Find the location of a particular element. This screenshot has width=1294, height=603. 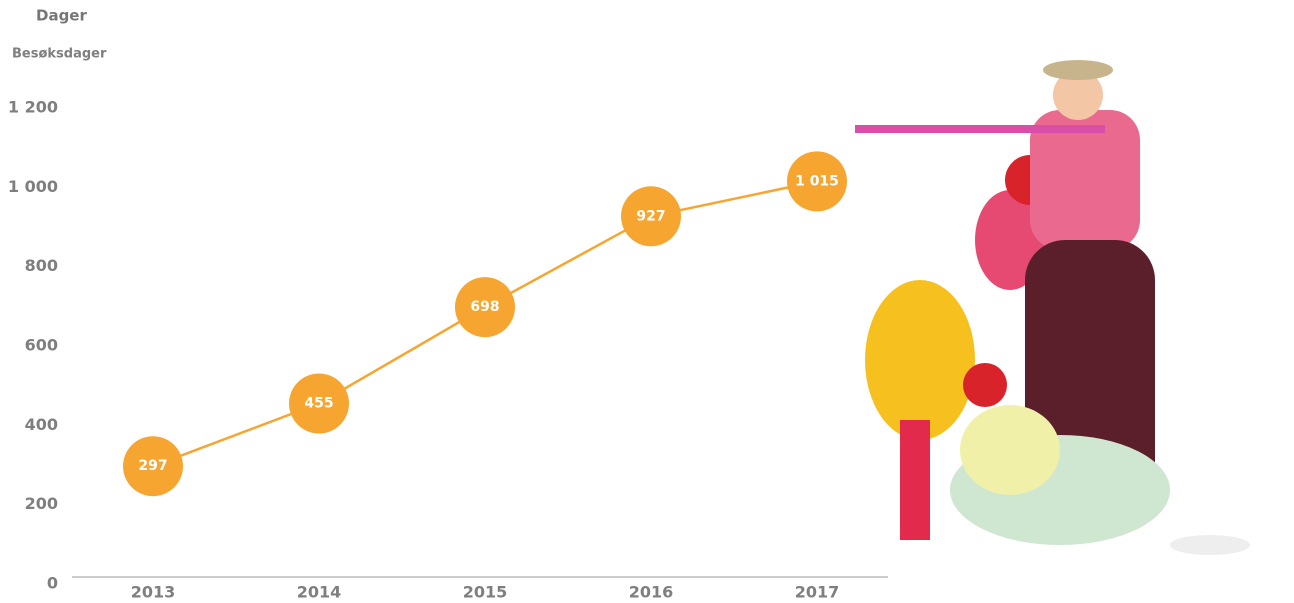

x-tick-label: 2017 is located at coordinates (817, 592).